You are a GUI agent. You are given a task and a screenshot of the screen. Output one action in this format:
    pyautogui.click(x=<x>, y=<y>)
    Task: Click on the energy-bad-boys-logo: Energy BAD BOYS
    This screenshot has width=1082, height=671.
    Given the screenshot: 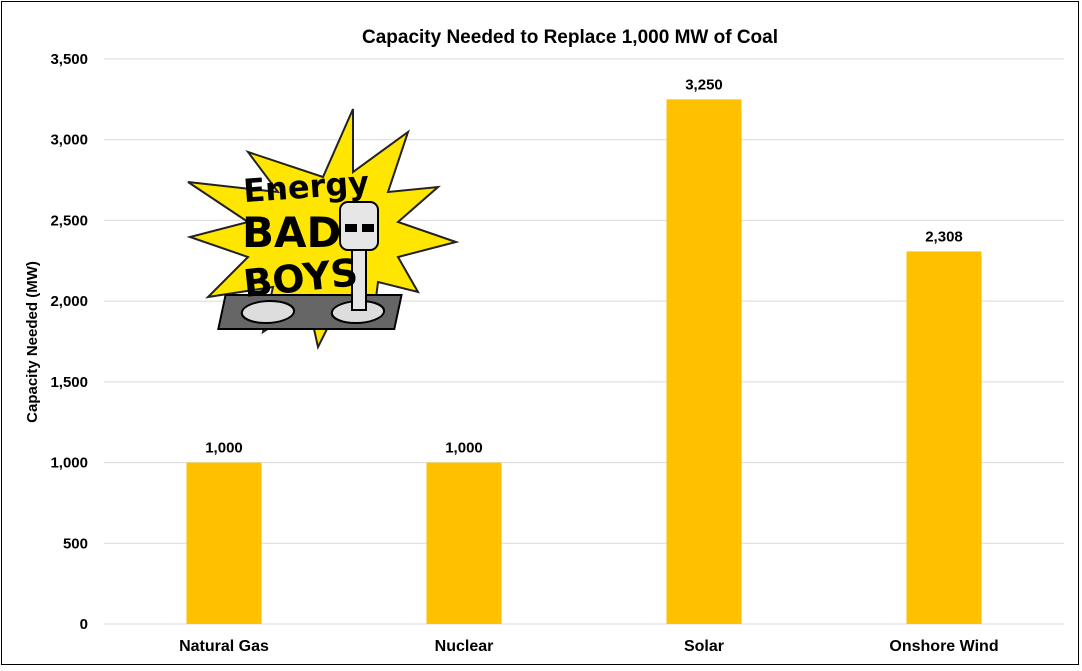 What is the action you would take?
    pyautogui.click(x=323, y=229)
    